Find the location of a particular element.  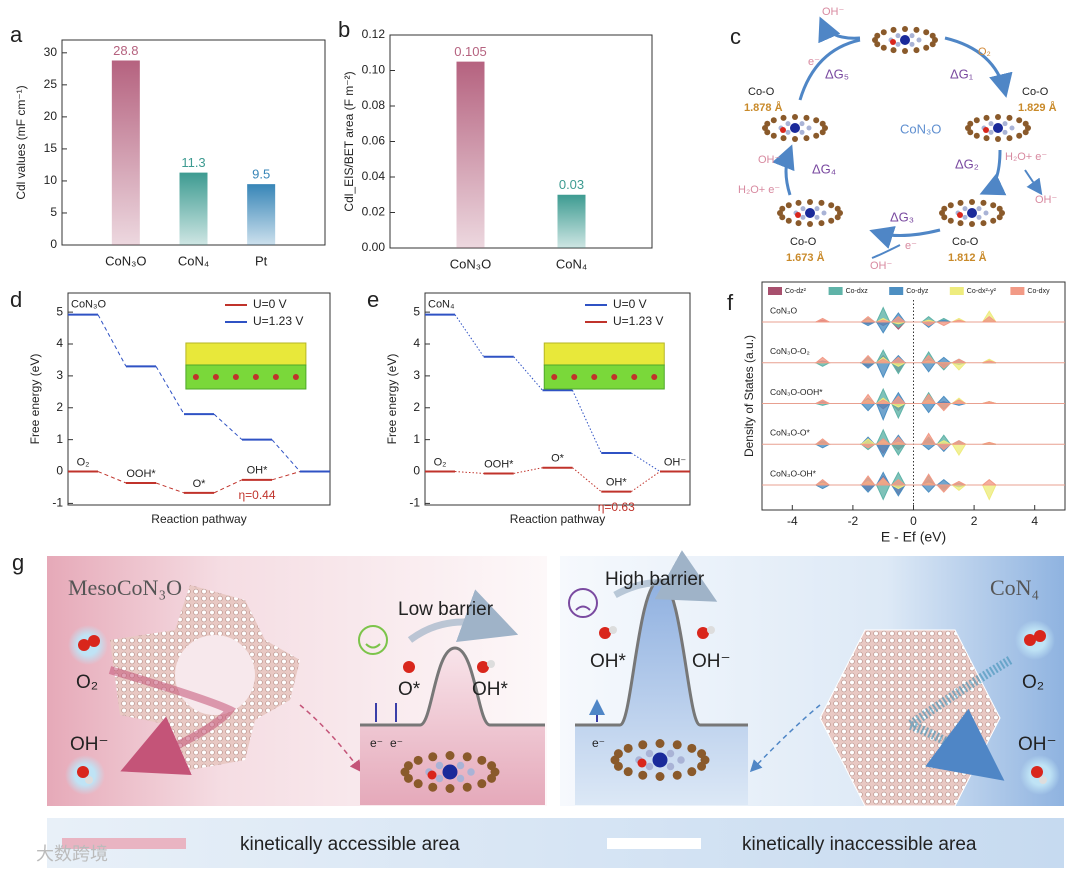

barrier-profile is located at coordinates (452, 686).